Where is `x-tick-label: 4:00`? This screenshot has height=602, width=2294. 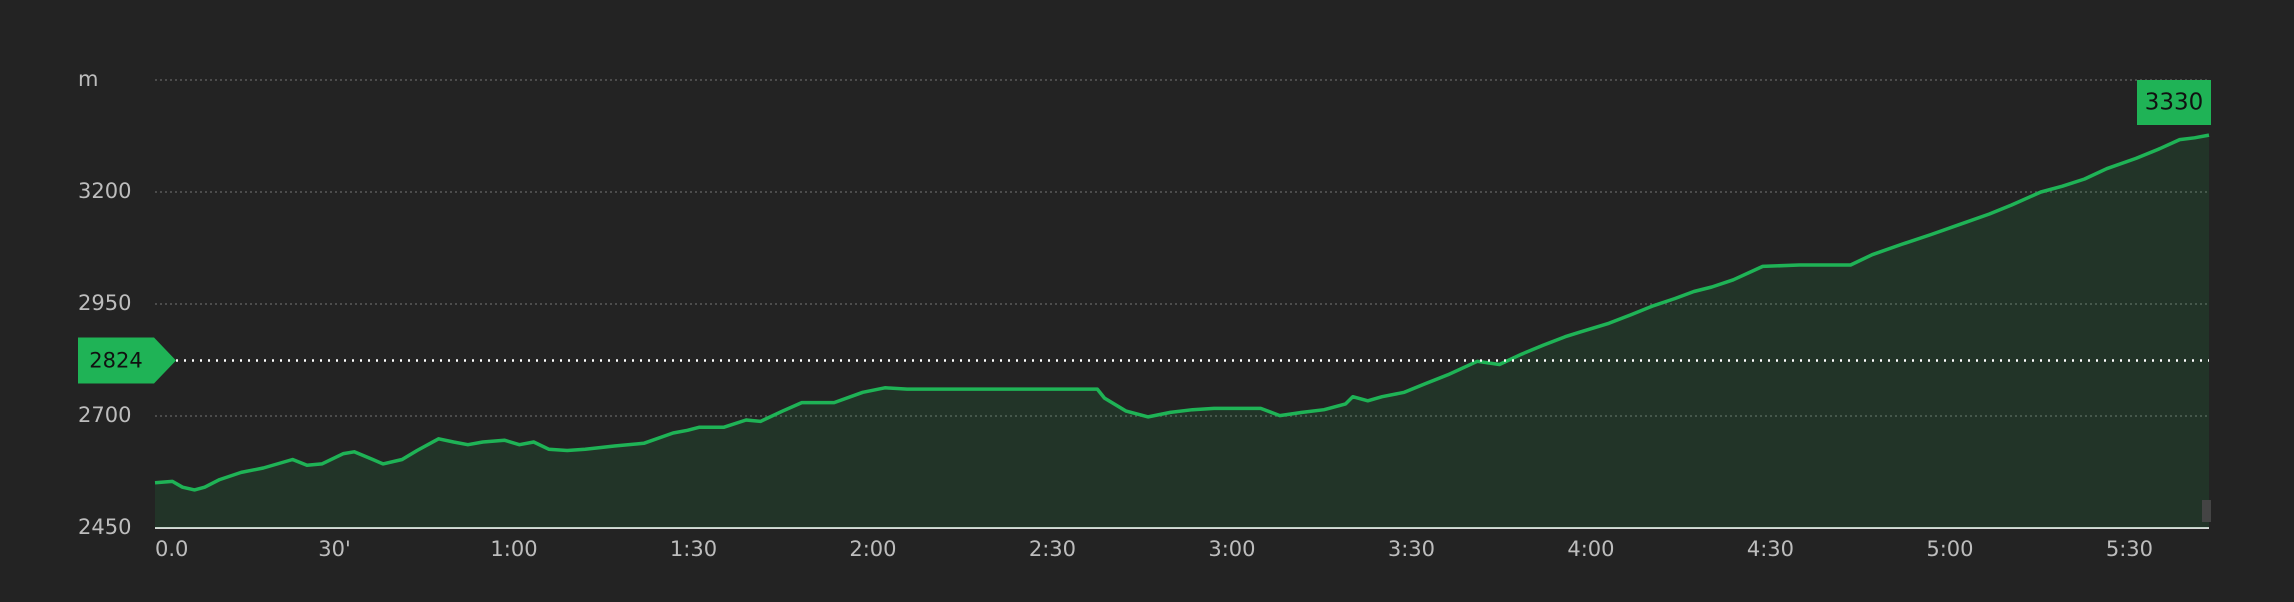 x-tick-label: 4:00 is located at coordinates (1590, 549).